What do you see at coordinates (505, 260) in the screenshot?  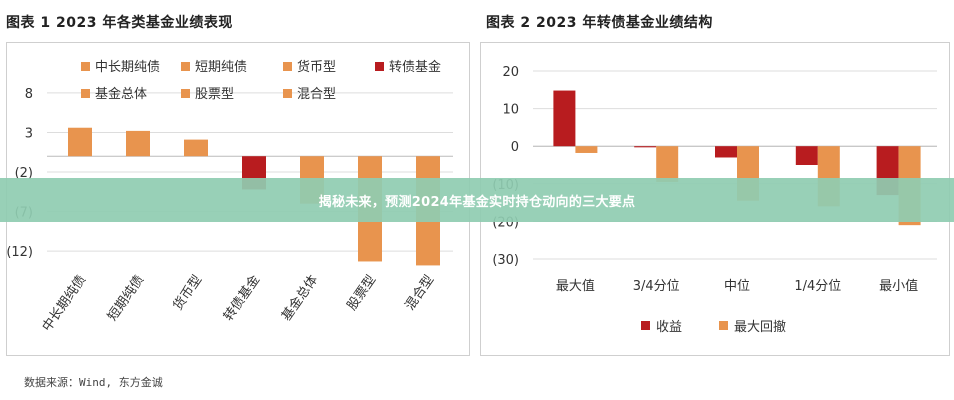 I see `chart2-y-tick: (30)` at bounding box center [505, 260].